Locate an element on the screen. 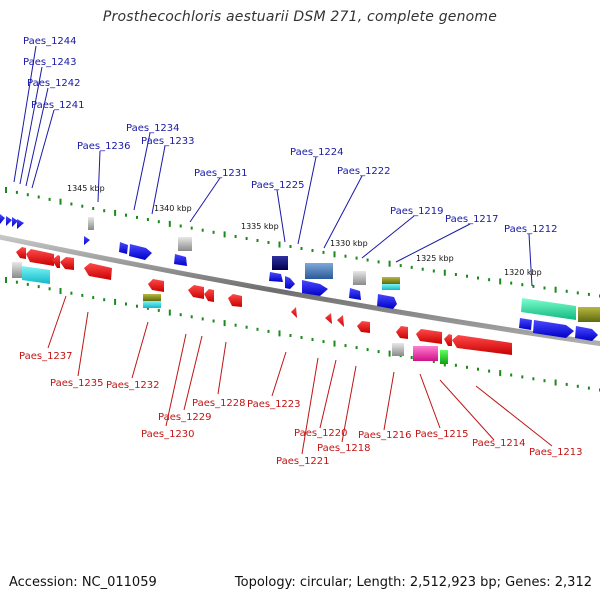  gene-magenta is located at coordinates (425, 353).